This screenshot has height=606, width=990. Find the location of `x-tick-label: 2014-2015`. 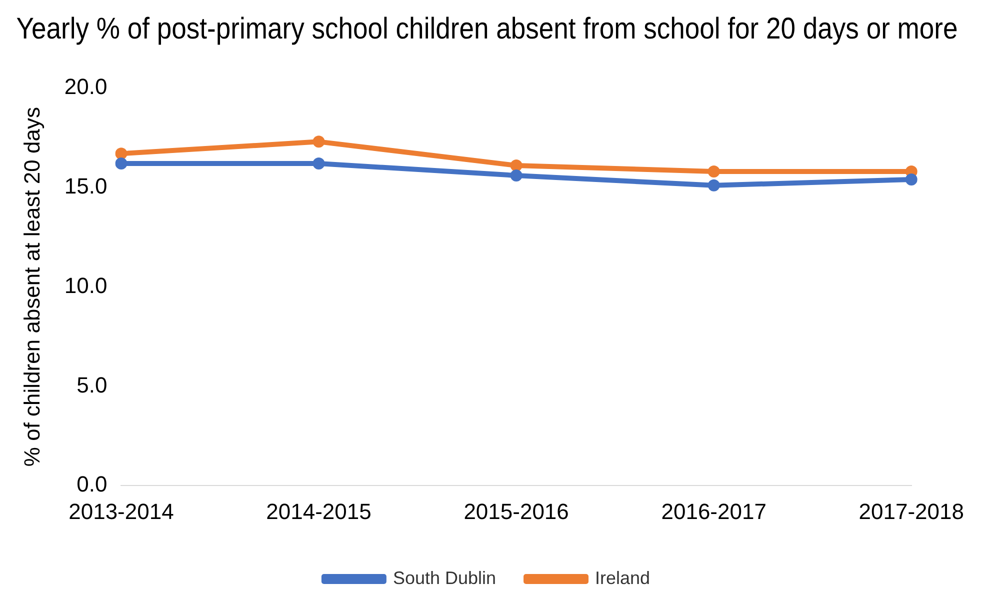

x-tick-label: 2014-2015 is located at coordinates (319, 511).